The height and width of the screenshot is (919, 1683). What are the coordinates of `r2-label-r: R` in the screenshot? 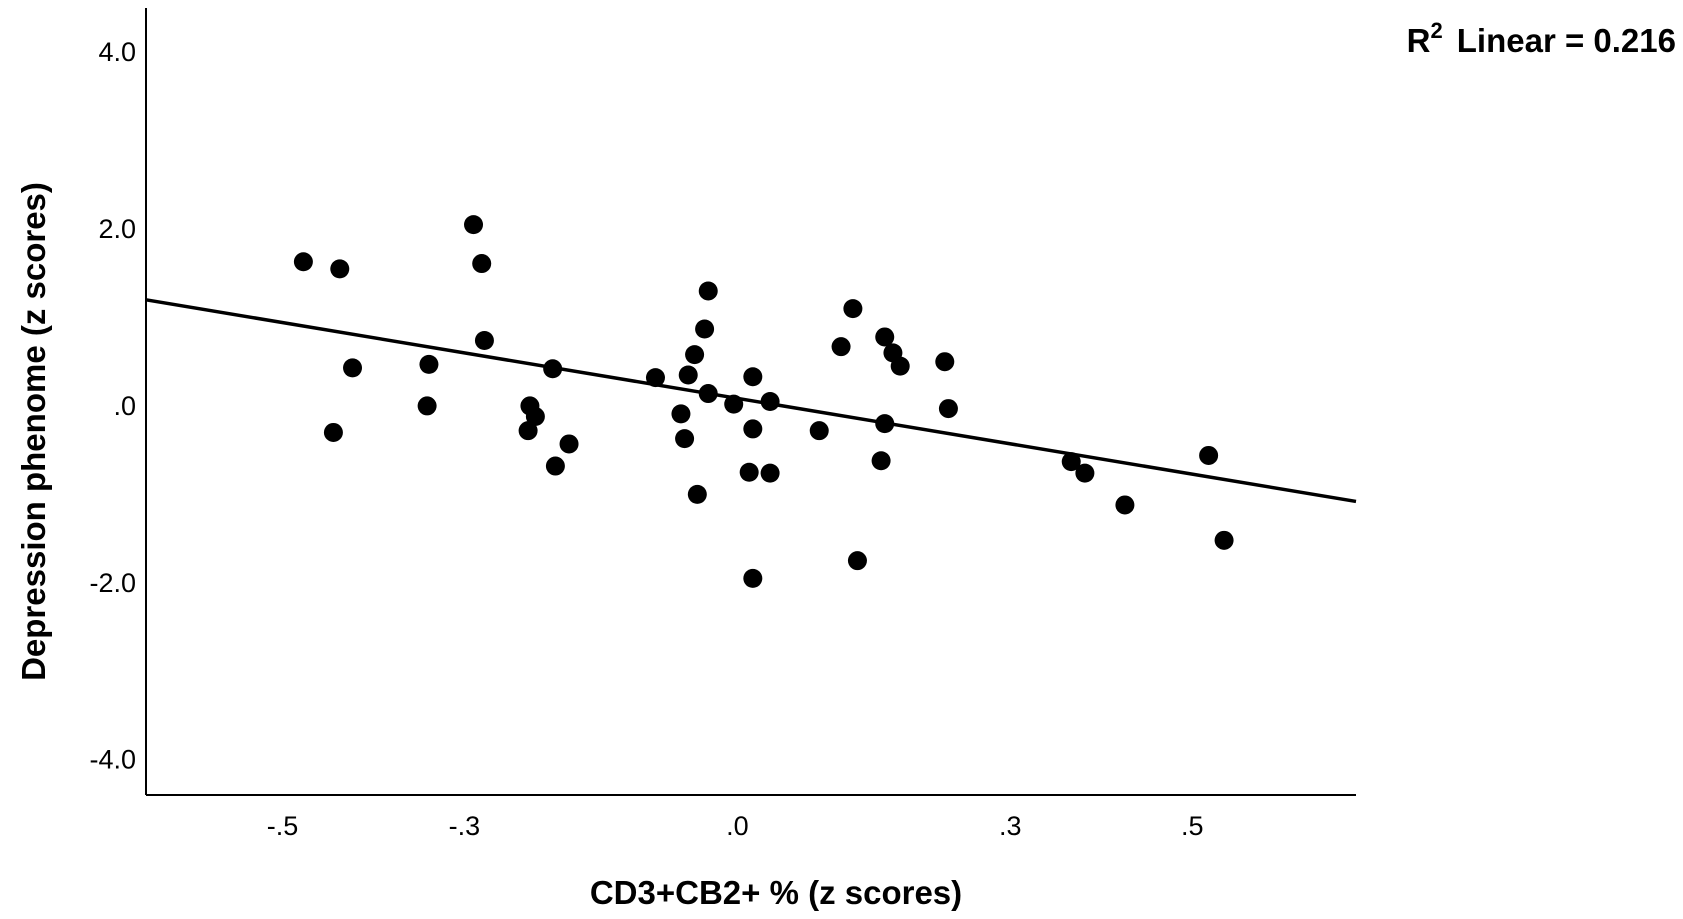 It's located at (1419, 40).